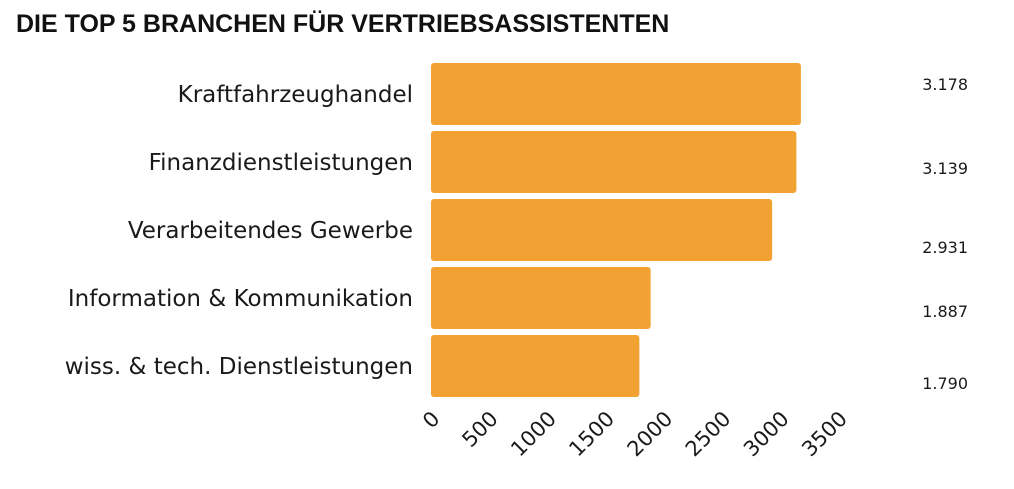  Describe the element at coordinates (239, 367) in the screenshot. I see `category-label-5: wiss. & tech. Dienstleistungen` at that location.